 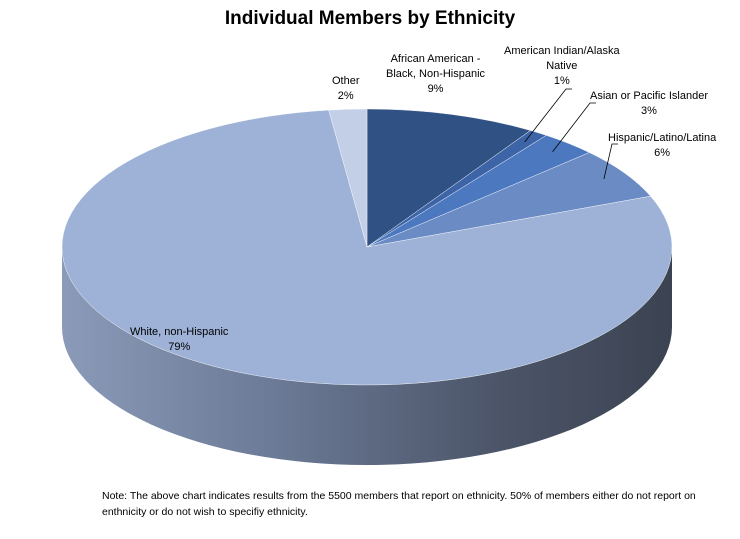 What do you see at coordinates (448, 178) in the screenshot?
I see `pie-slice-african-american-black-non-hispanic` at bounding box center [448, 178].